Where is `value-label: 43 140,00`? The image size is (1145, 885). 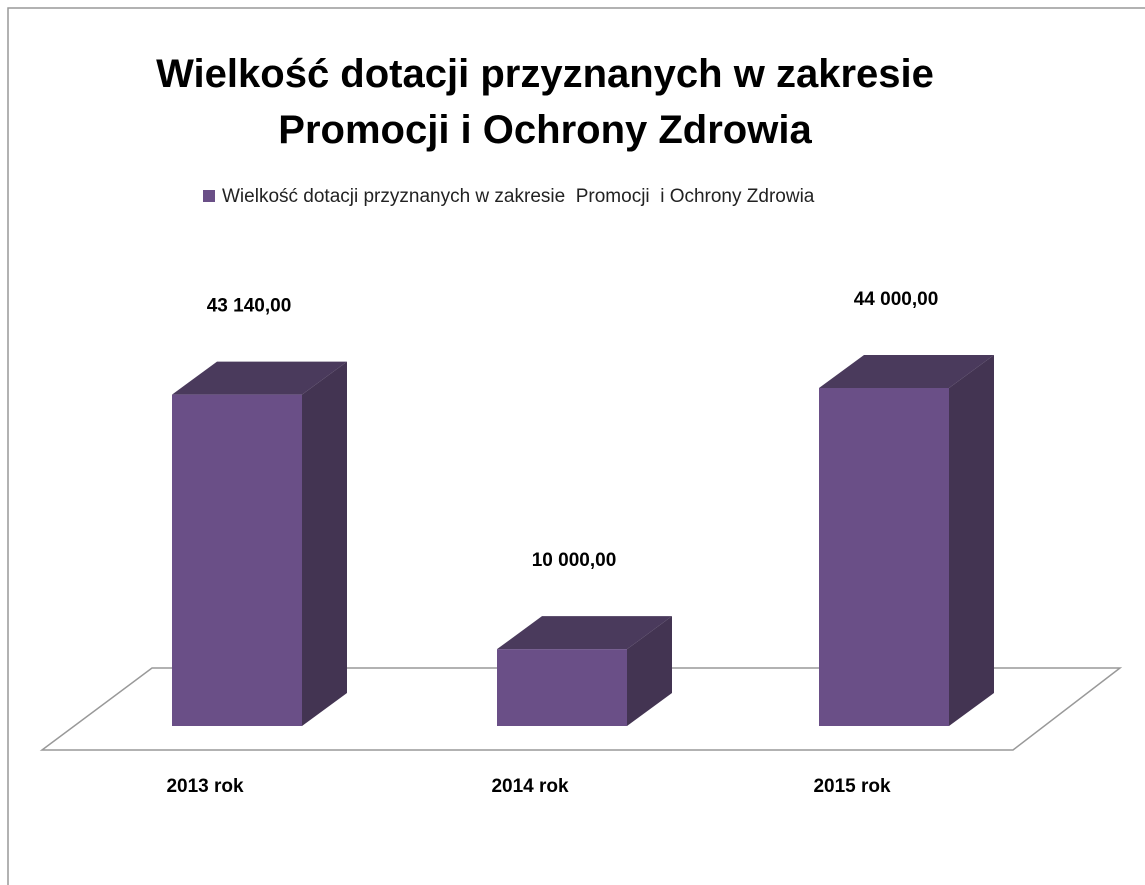 value-label: 43 140,00 is located at coordinates (249, 306).